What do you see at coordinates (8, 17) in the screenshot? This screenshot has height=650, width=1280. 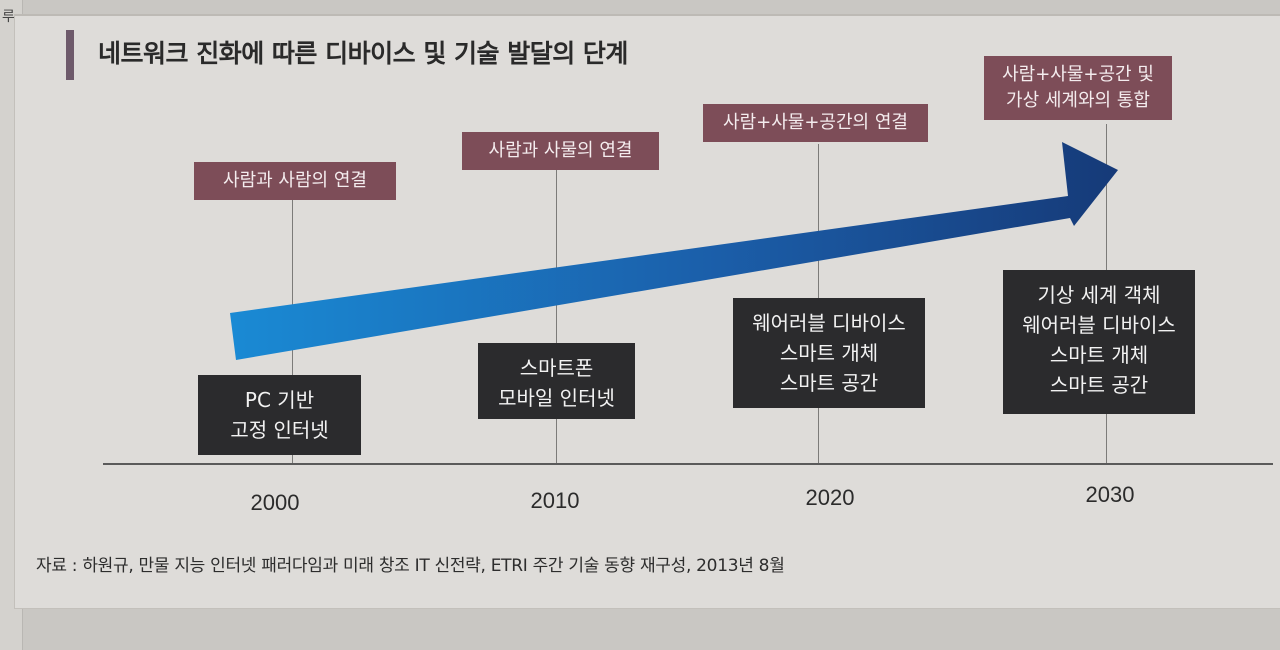 I see `page-edge-text: 루` at bounding box center [8, 17].